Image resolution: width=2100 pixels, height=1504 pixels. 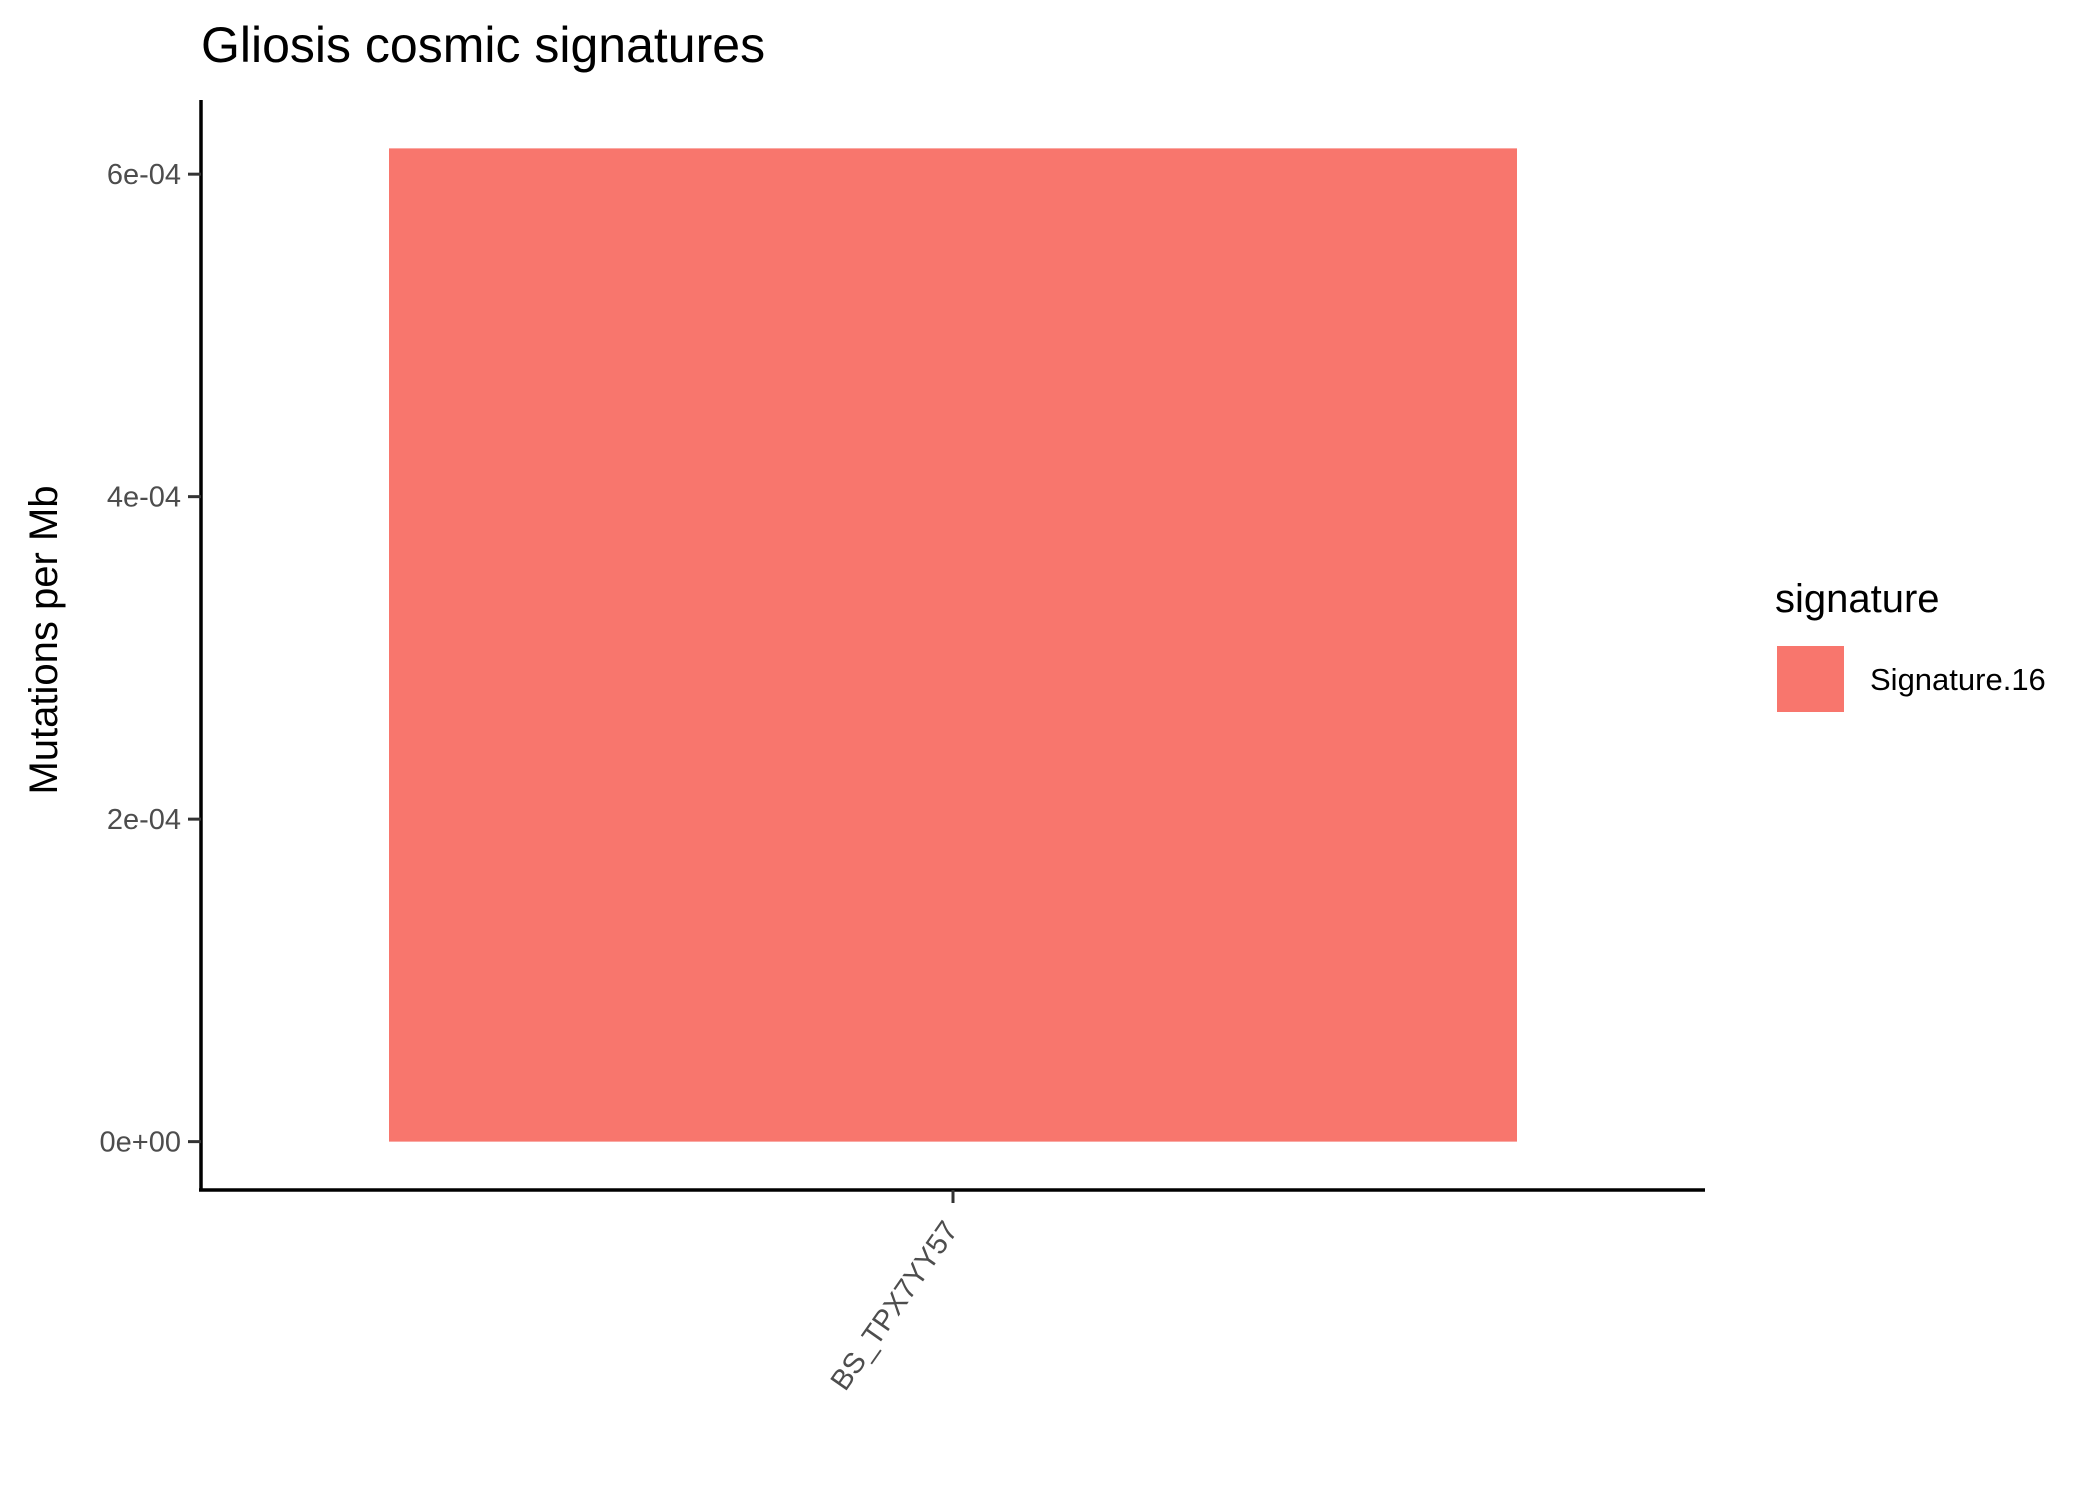 What do you see at coordinates (1910, 644) in the screenshot?
I see `legend: signature Signature.16` at bounding box center [1910, 644].